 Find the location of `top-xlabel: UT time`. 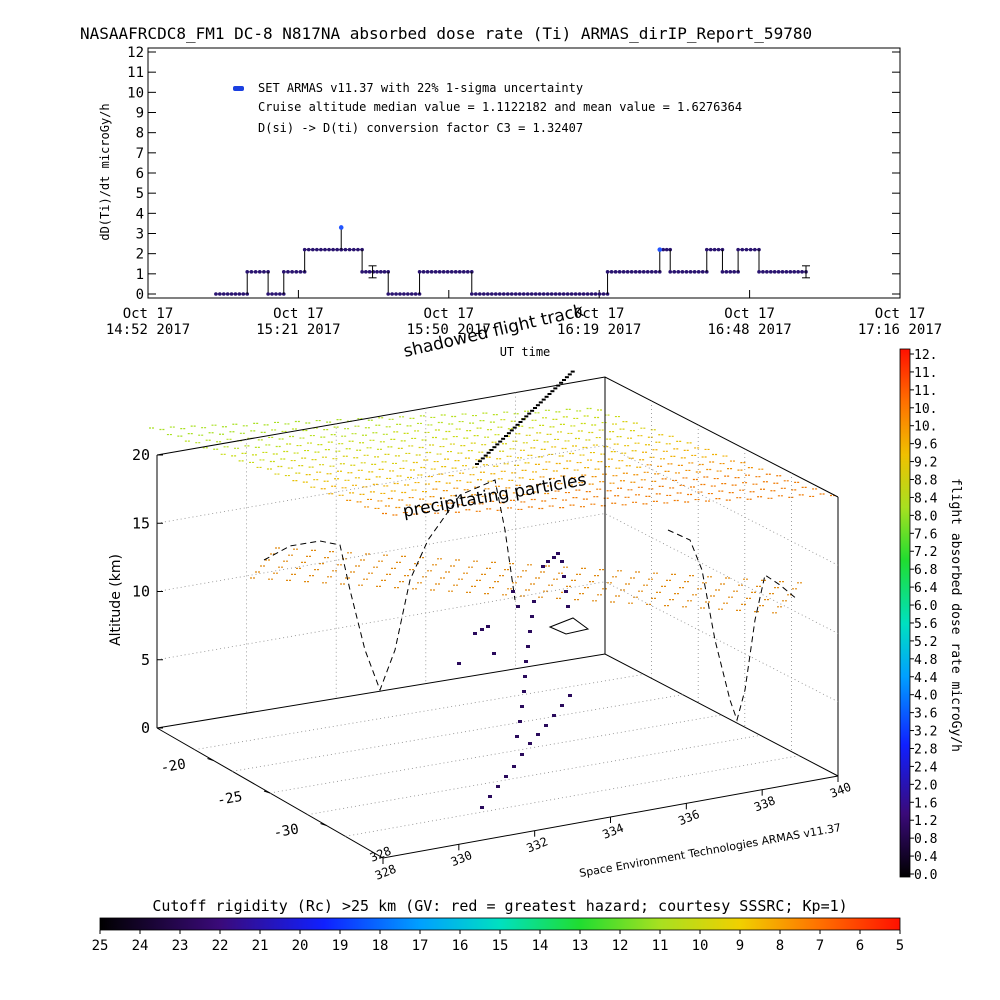

top-xlabel: UT time is located at coordinates (525, 352).